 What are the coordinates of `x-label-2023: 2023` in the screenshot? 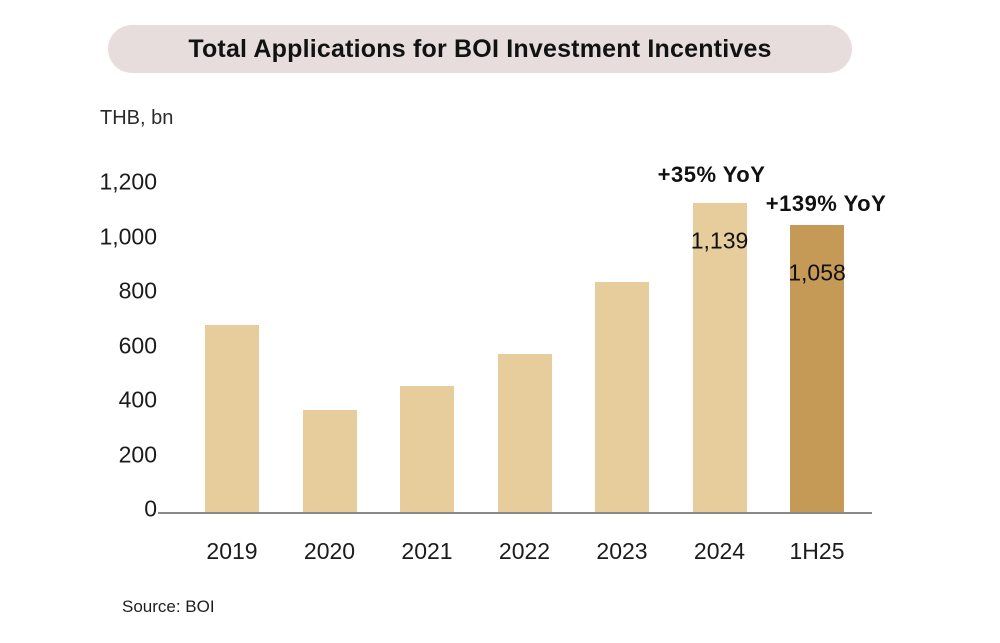 It's located at (622, 551).